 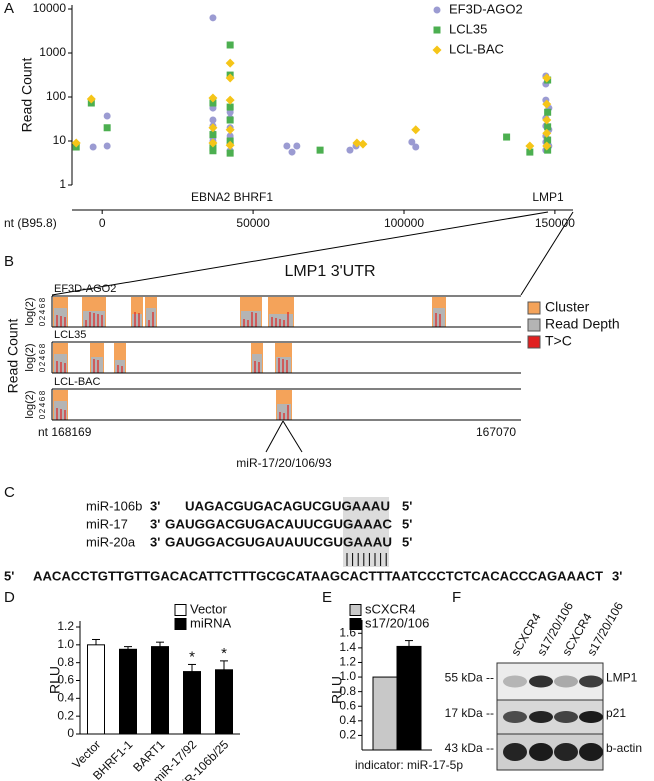 I want to click on panel-label: B, so click(x=9, y=261).